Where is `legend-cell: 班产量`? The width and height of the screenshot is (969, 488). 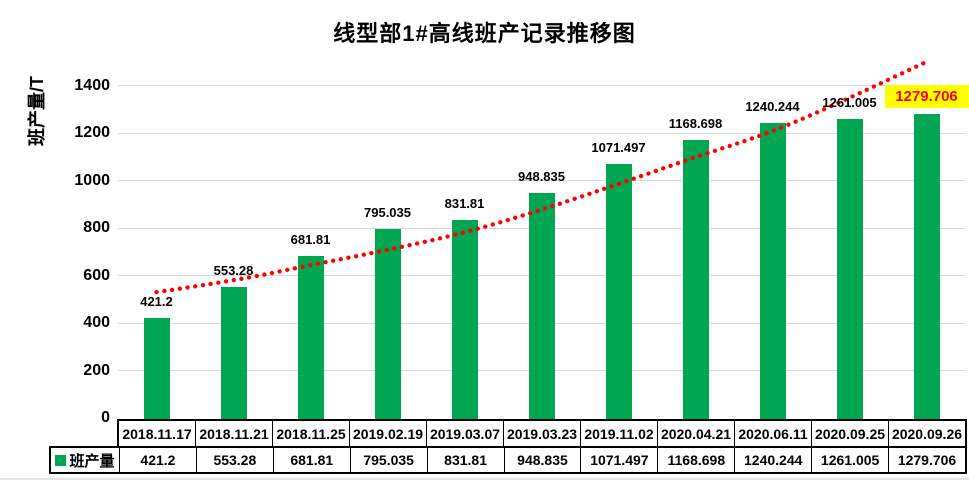 legend-cell: 班产量 is located at coordinates (85, 460).